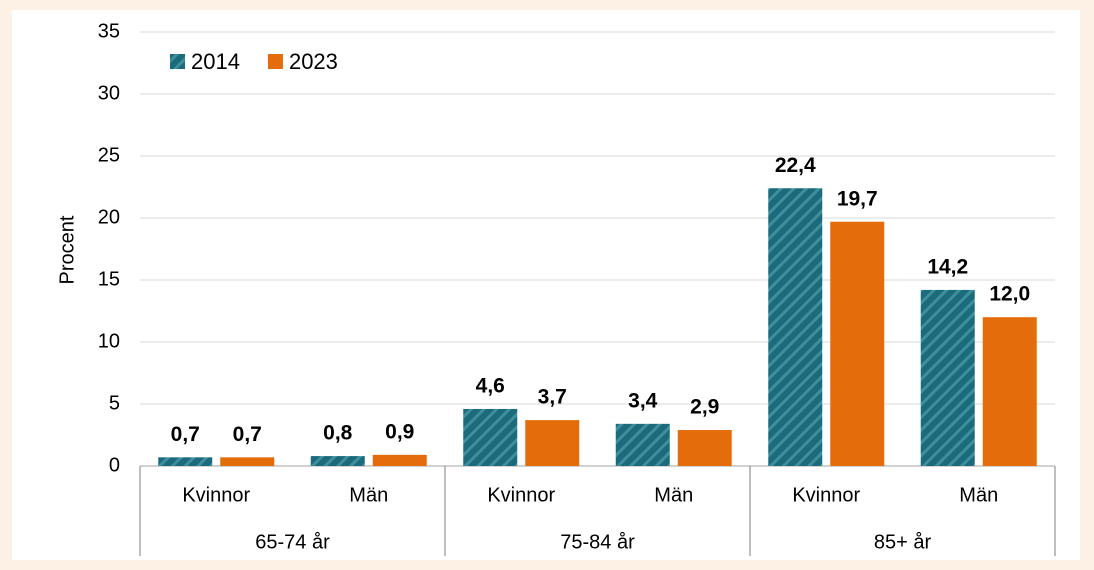  Describe the element at coordinates (490, 386) in the screenshot. I see `value-label: 4,6` at that location.